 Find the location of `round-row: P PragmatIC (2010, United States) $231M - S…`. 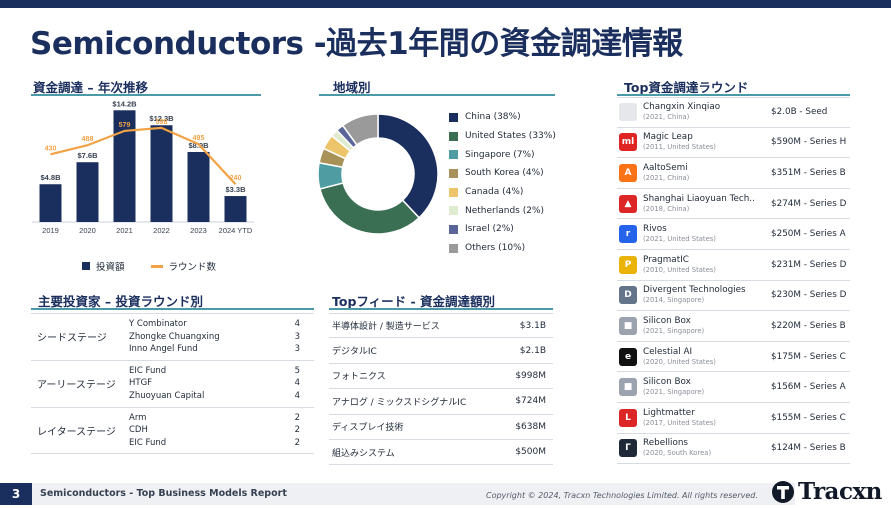

round-row: P PragmatIC (2010, United States) $231M - S… is located at coordinates (733, 265).